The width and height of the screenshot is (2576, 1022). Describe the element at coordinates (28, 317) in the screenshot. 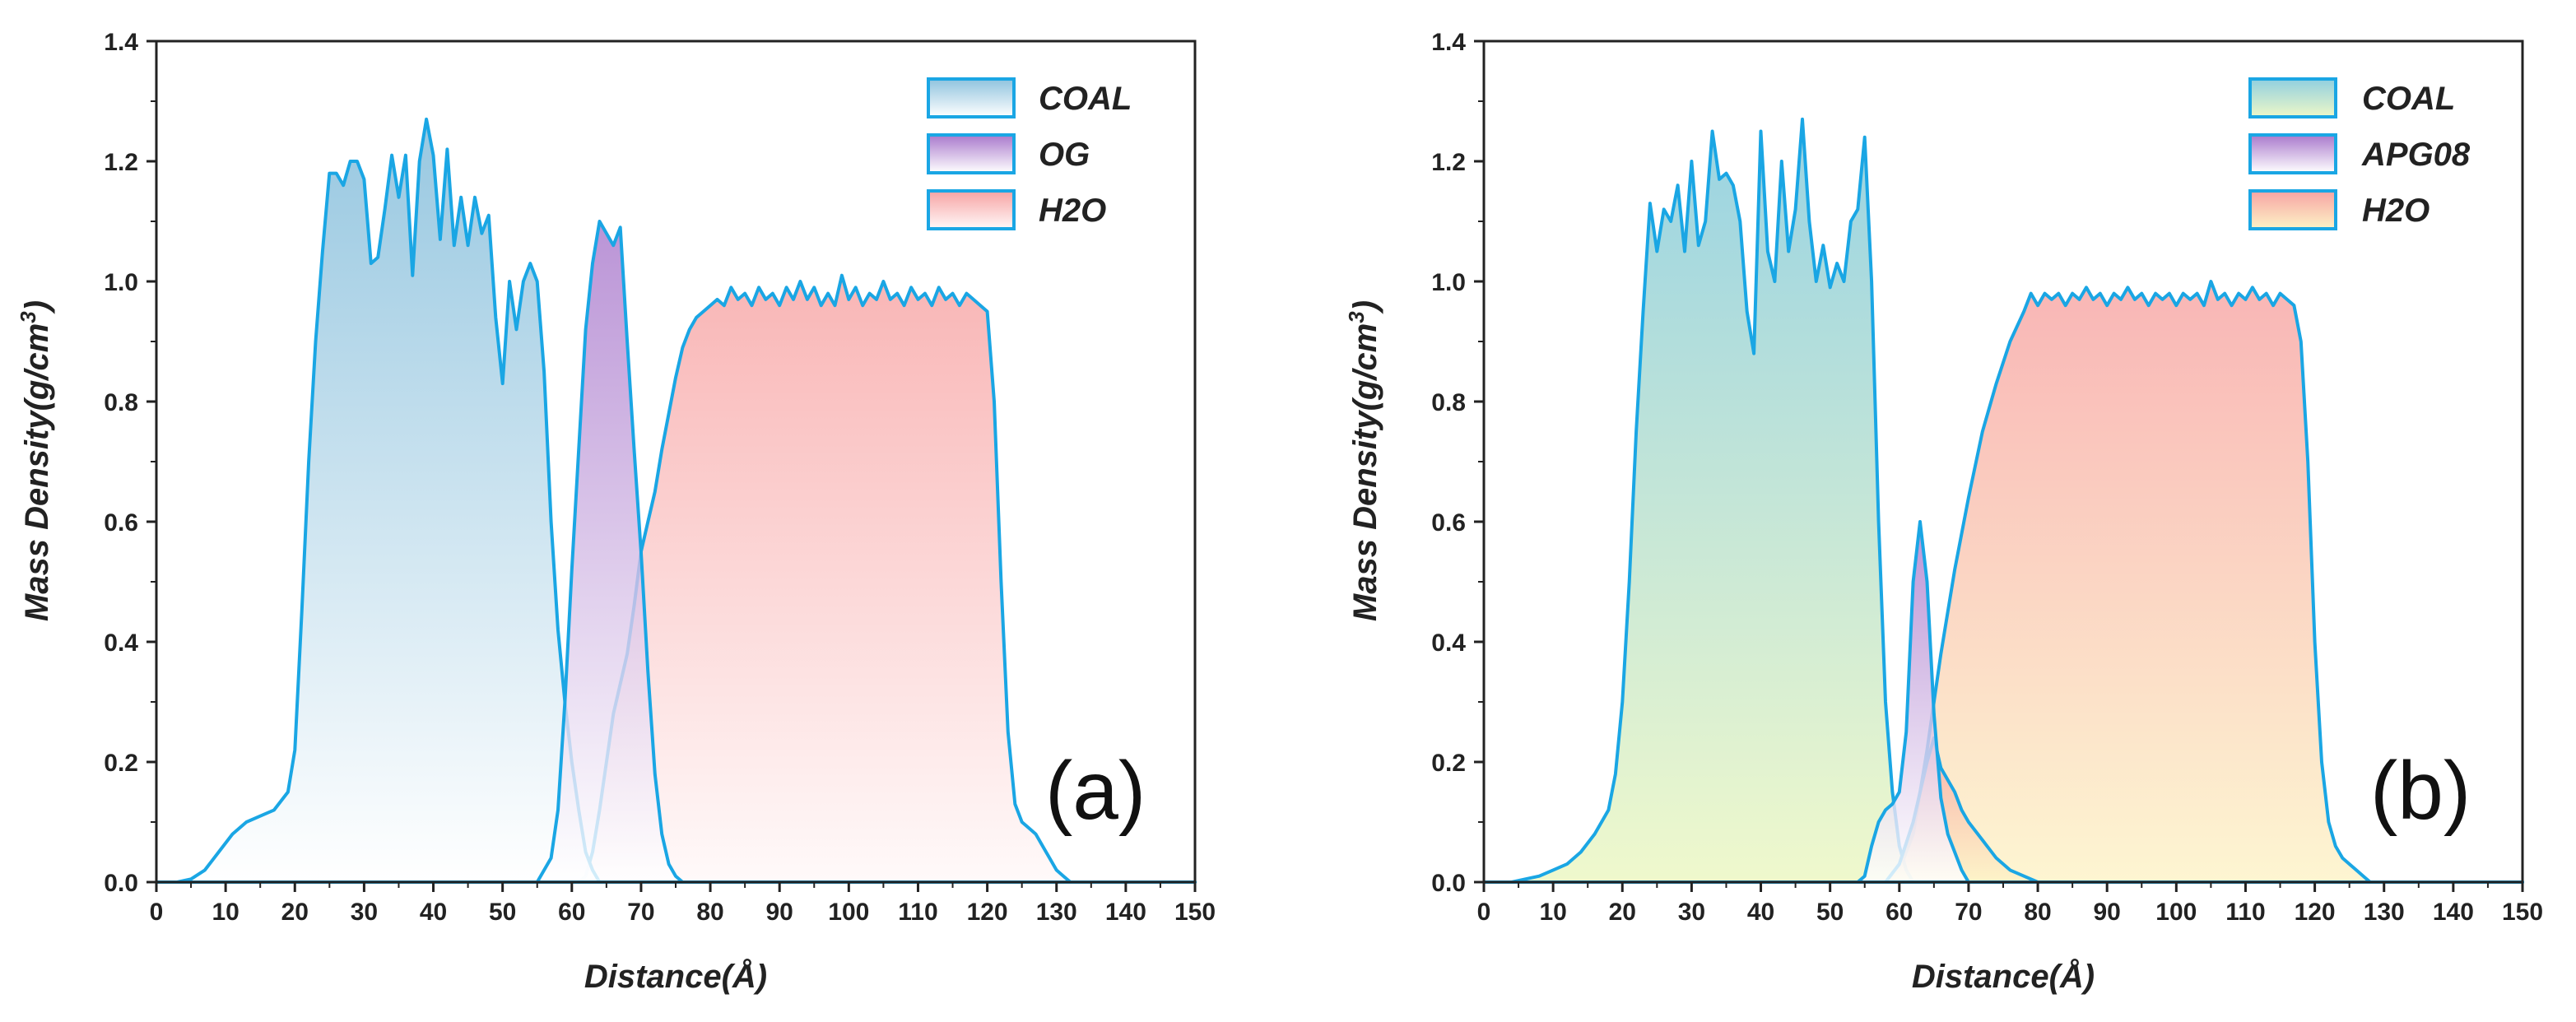

I see `y-axis-title-sup-a: 3` at that location.